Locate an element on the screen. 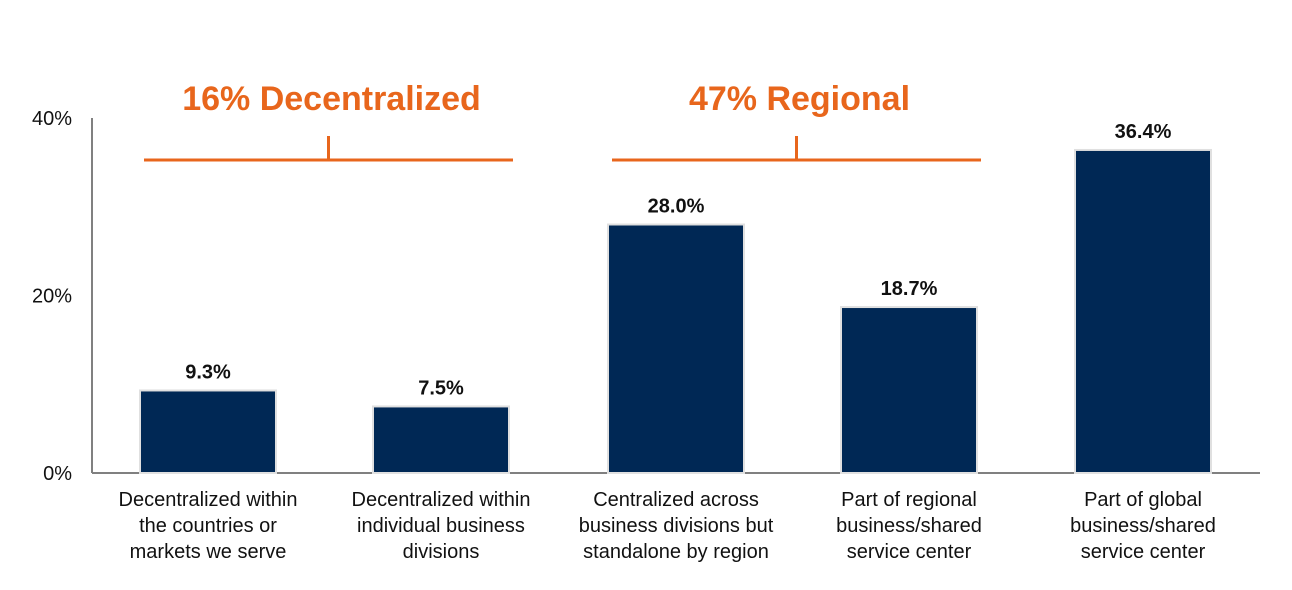 The image size is (1292, 590). x-category-label: individual business is located at coordinates (441, 526).